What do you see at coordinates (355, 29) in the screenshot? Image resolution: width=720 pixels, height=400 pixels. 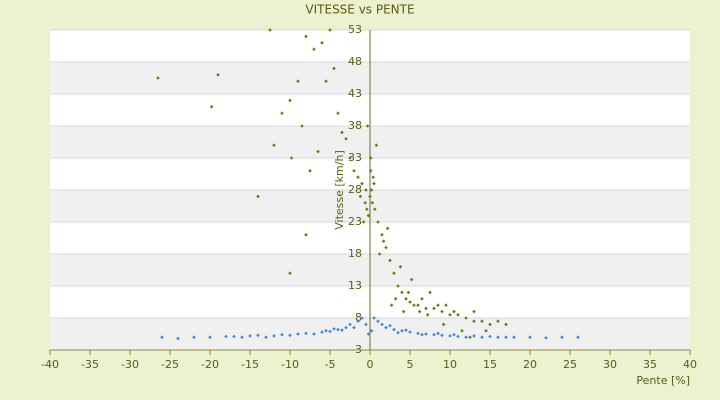 I see `y-tick-label: 53` at bounding box center [355, 29].